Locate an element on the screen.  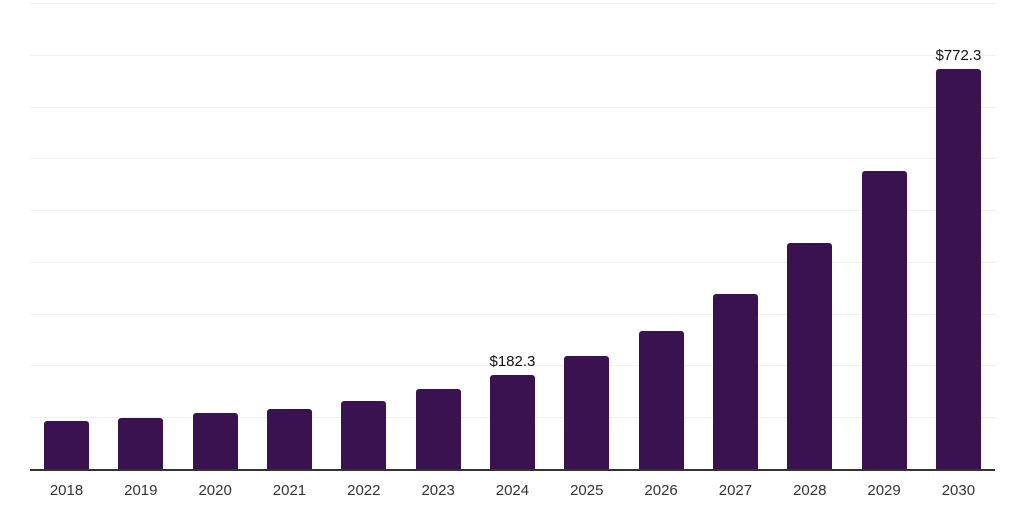
x-tick-2018: 2018 is located at coordinates (66, 490).